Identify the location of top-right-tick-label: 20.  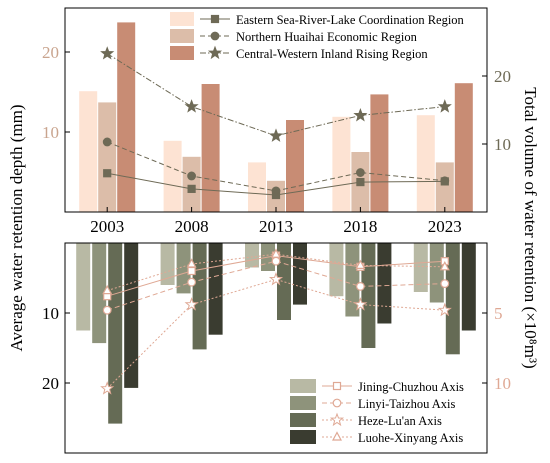
(502, 76).